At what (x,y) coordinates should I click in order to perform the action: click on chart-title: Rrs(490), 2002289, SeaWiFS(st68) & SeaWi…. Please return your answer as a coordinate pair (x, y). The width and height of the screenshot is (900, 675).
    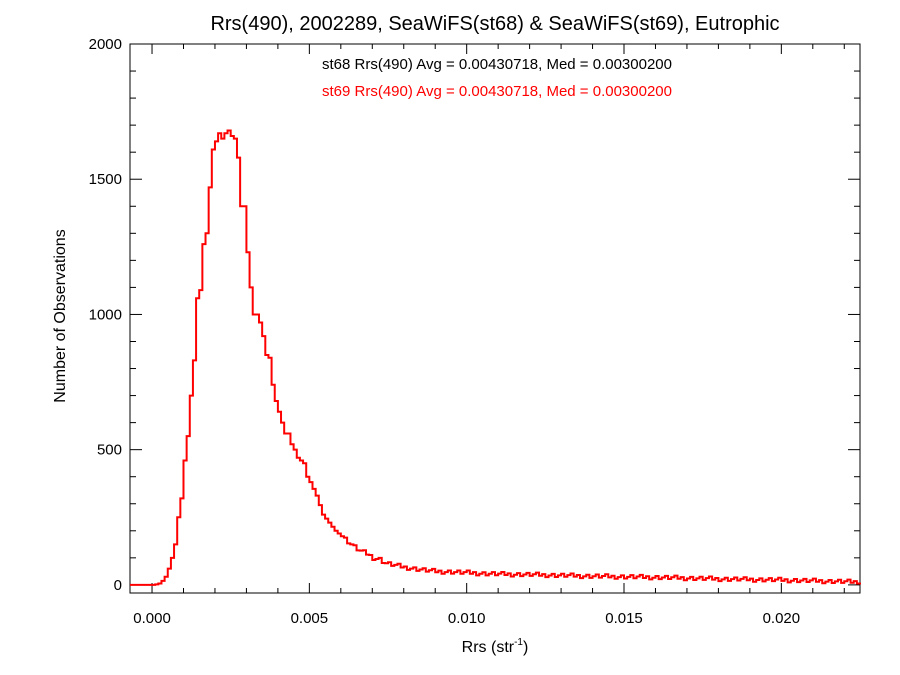
    Looking at the image, I should click on (494, 24).